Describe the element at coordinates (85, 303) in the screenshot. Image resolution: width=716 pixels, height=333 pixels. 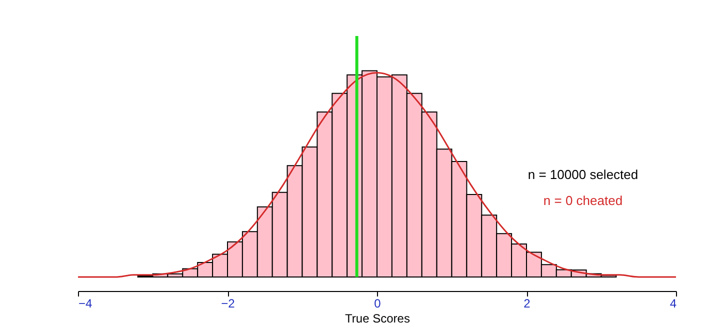
I see `x-tick-label: −4` at that location.